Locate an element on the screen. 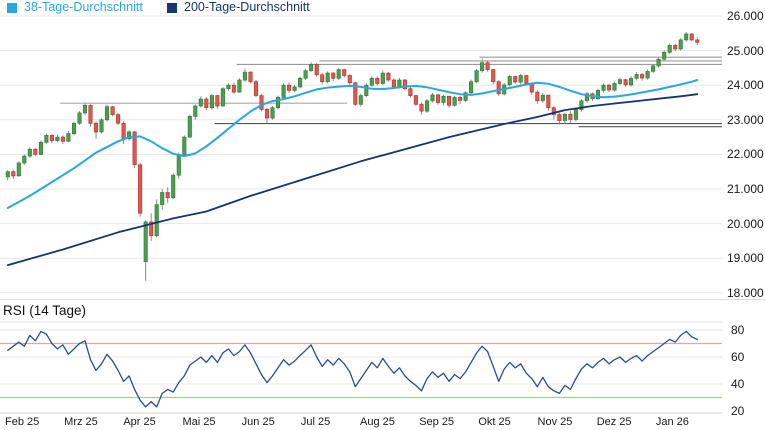 The image size is (765, 430). month-tick-label: Jan 26 is located at coordinates (672, 422).